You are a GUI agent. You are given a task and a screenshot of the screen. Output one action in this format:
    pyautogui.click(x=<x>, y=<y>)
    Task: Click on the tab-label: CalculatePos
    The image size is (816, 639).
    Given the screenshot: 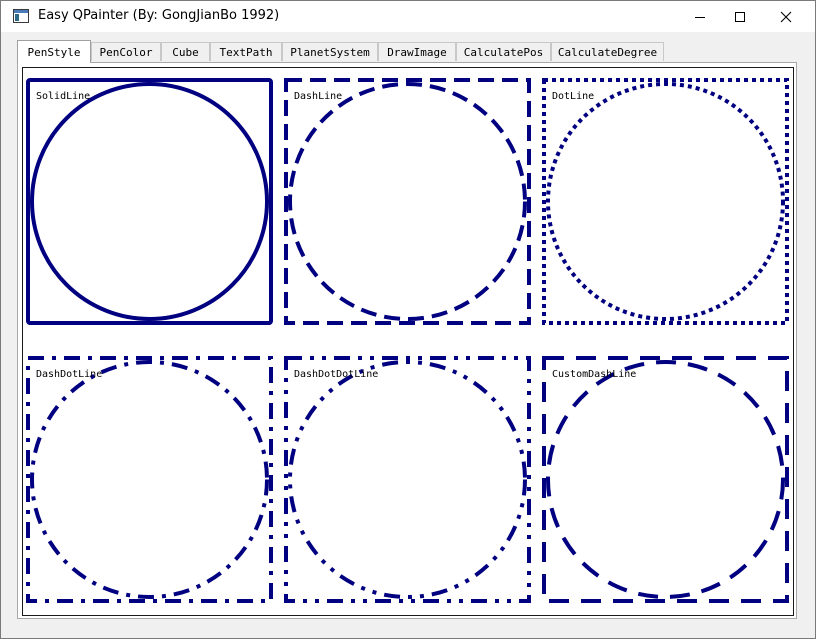 What is the action you would take?
    pyautogui.click(x=503, y=52)
    